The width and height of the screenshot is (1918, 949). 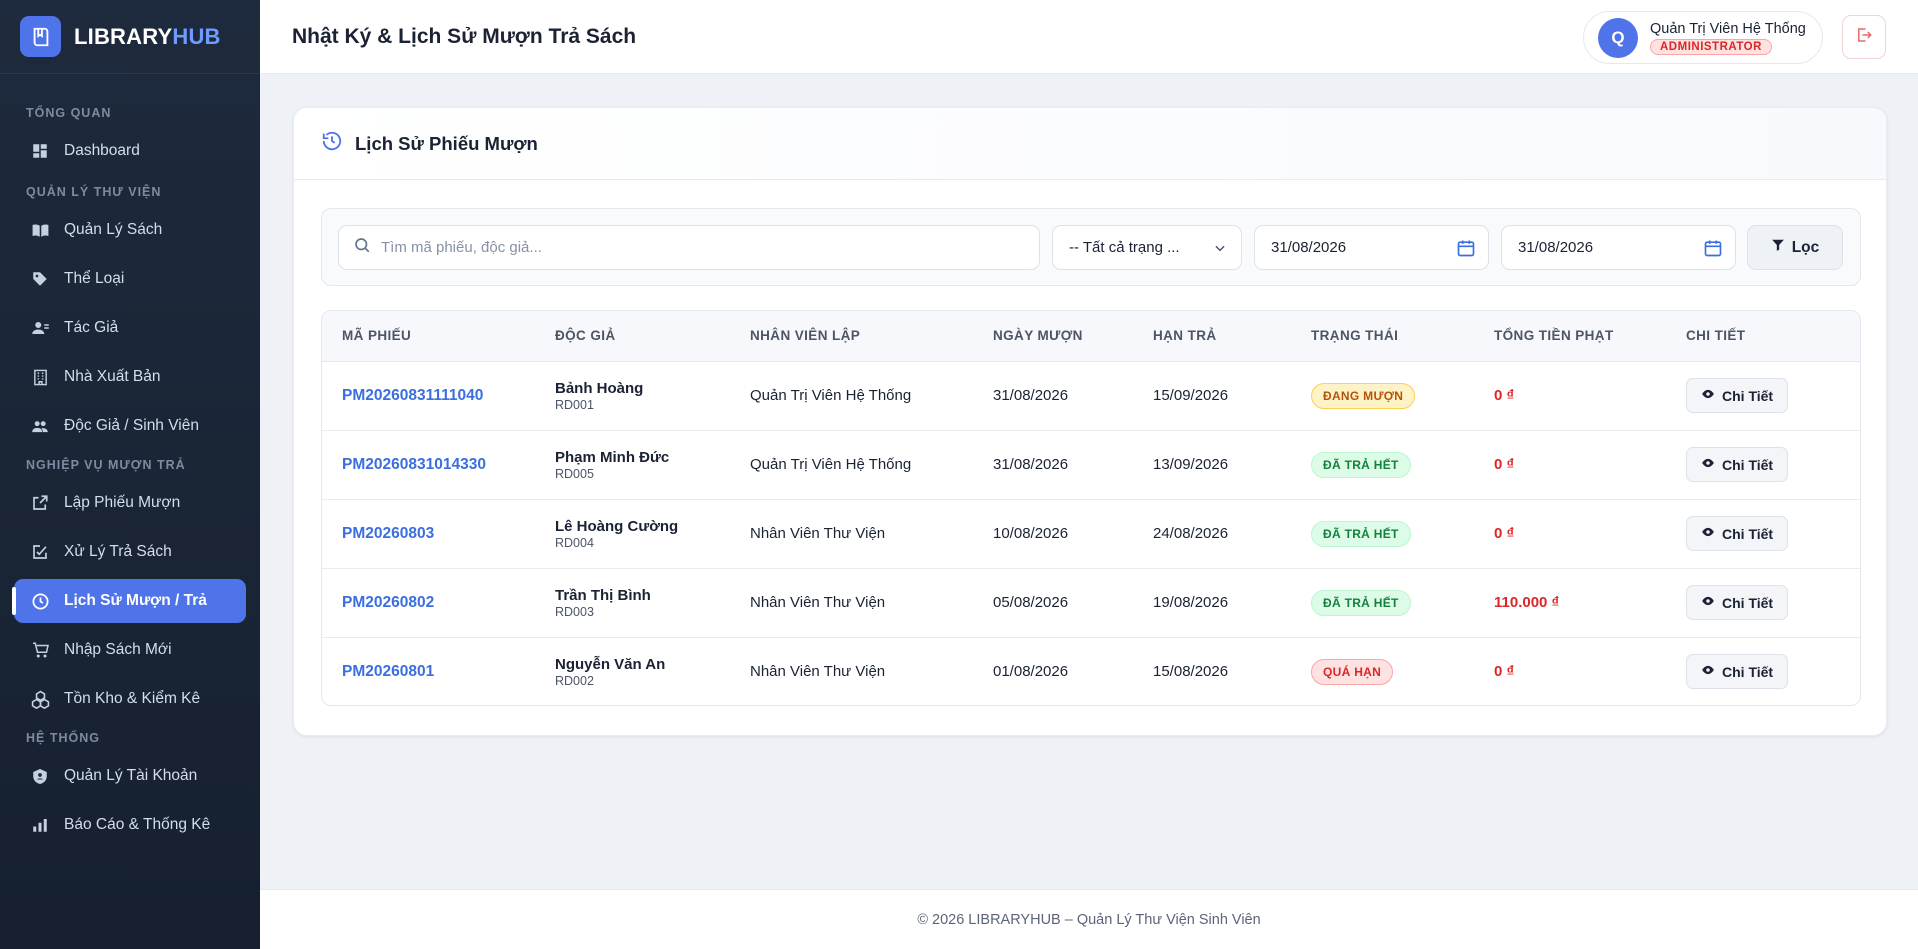 What do you see at coordinates (1590, 336) in the screenshot?
I see `col-header-fine: TỔNG TIỀN PHẠT` at bounding box center [1590, 336].